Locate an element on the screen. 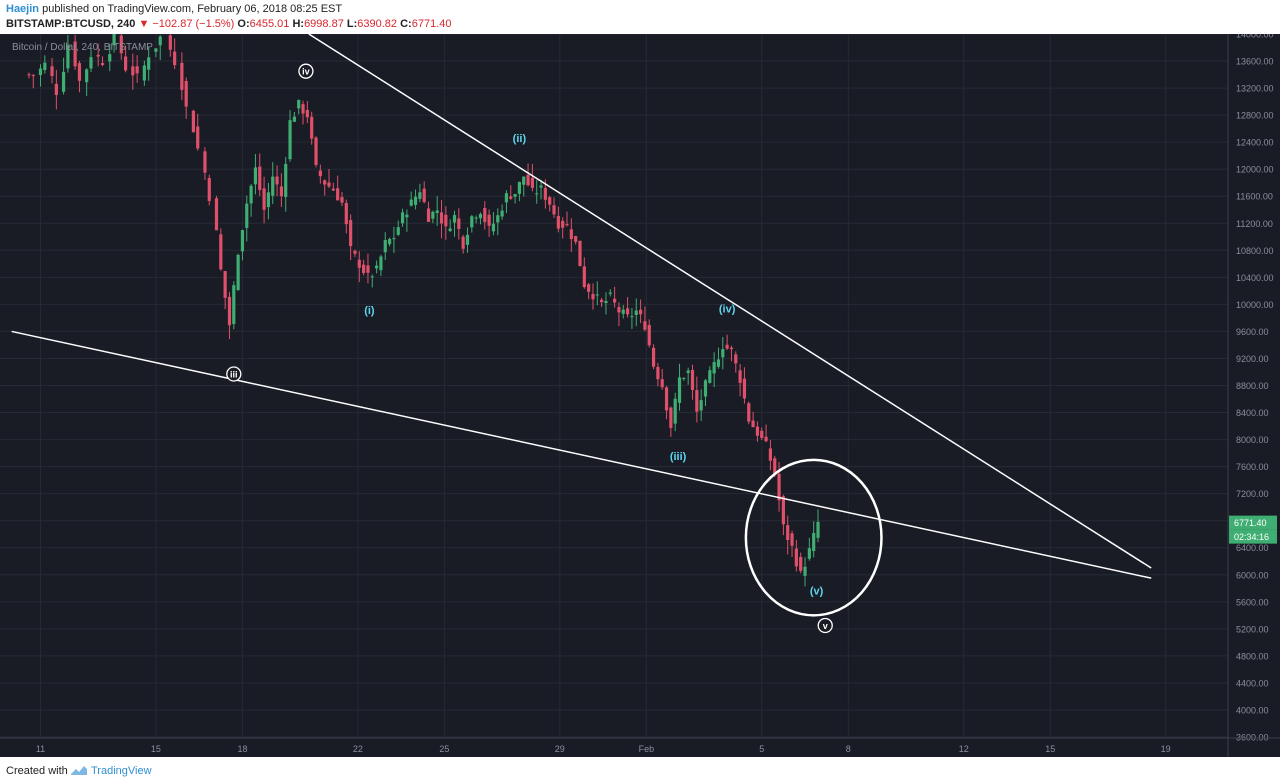  countdown-tag is located at coordinates (1253, 536).